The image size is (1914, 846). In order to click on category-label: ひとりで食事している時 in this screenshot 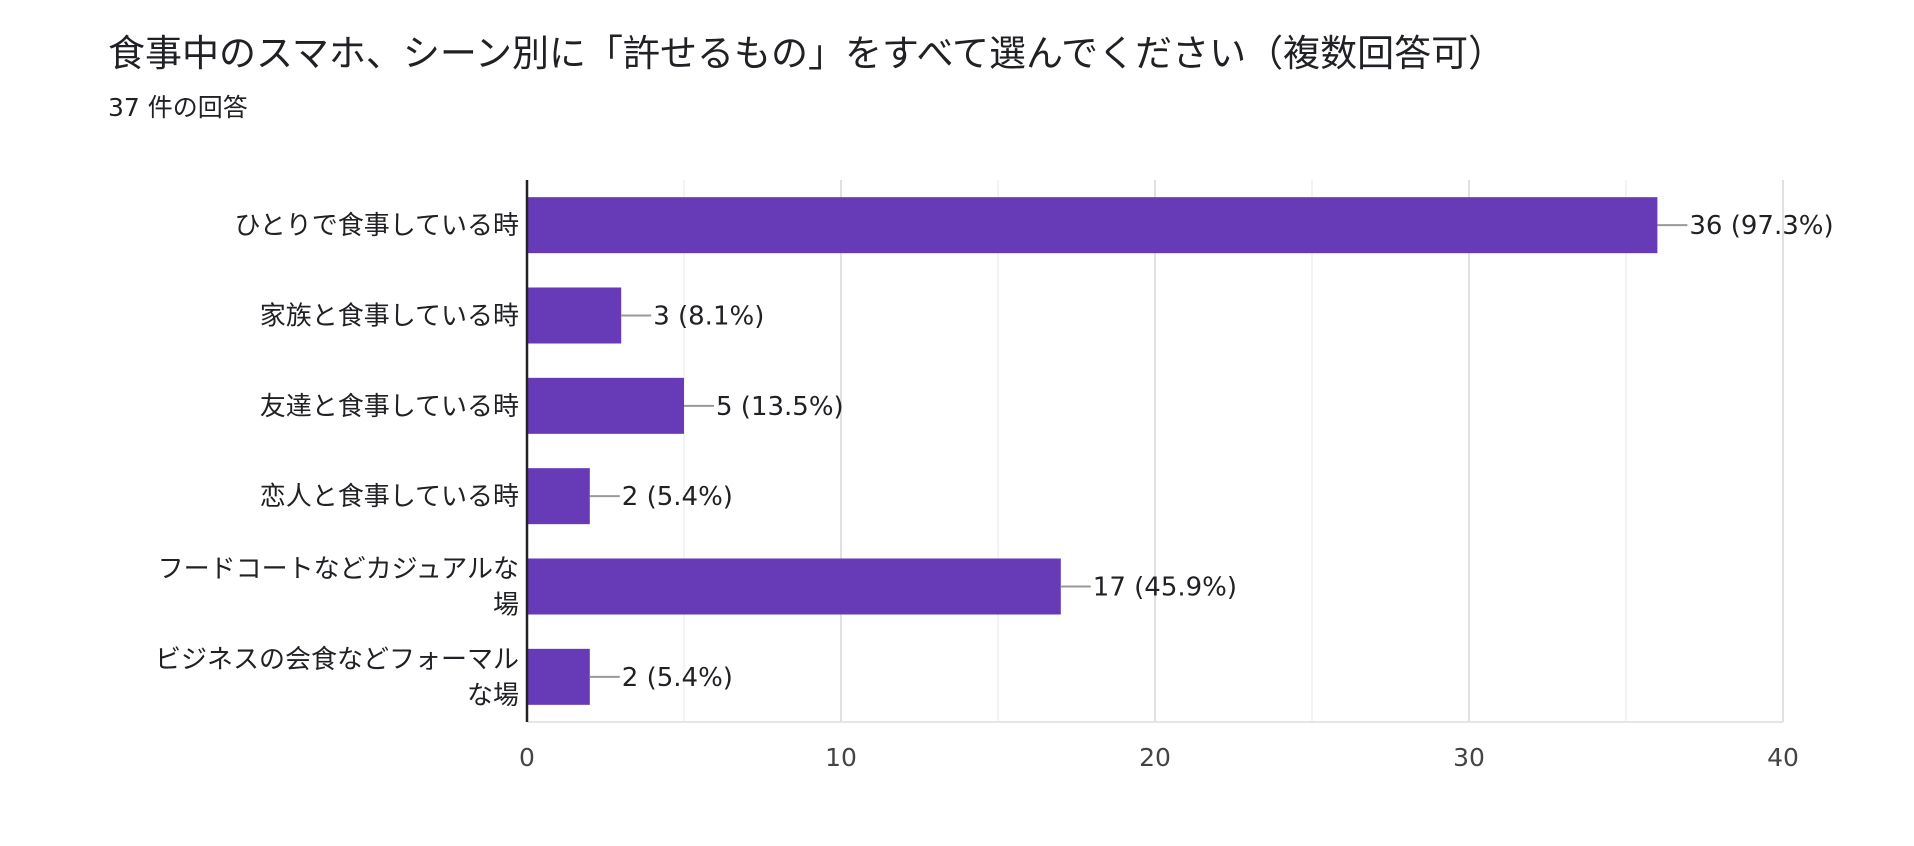, I will do `click(377, 226)`.